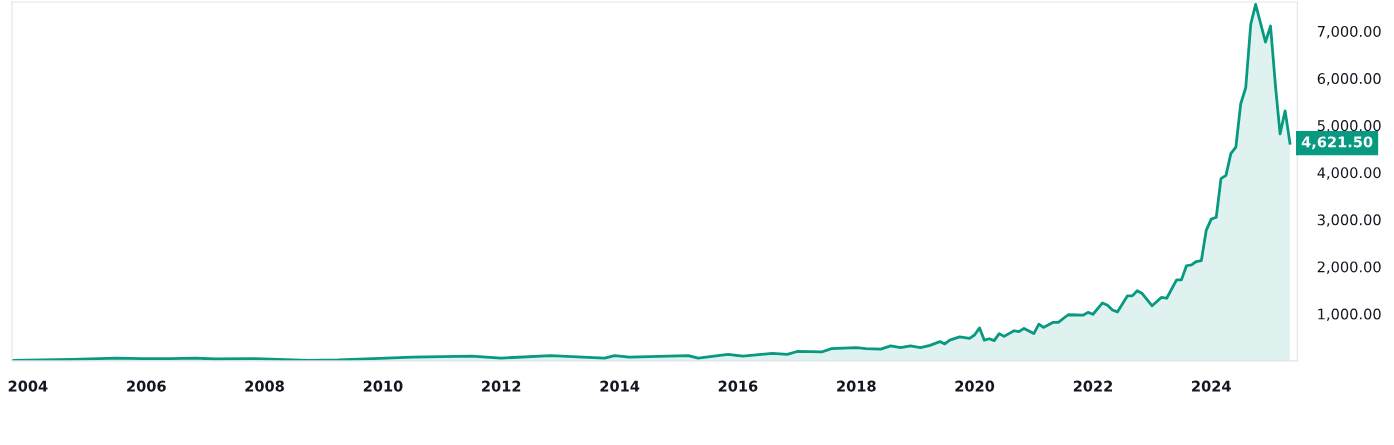 The height and width of the screenshot is (445, 1394). I want to click on text: 4,621.50, so click(1337, 143).